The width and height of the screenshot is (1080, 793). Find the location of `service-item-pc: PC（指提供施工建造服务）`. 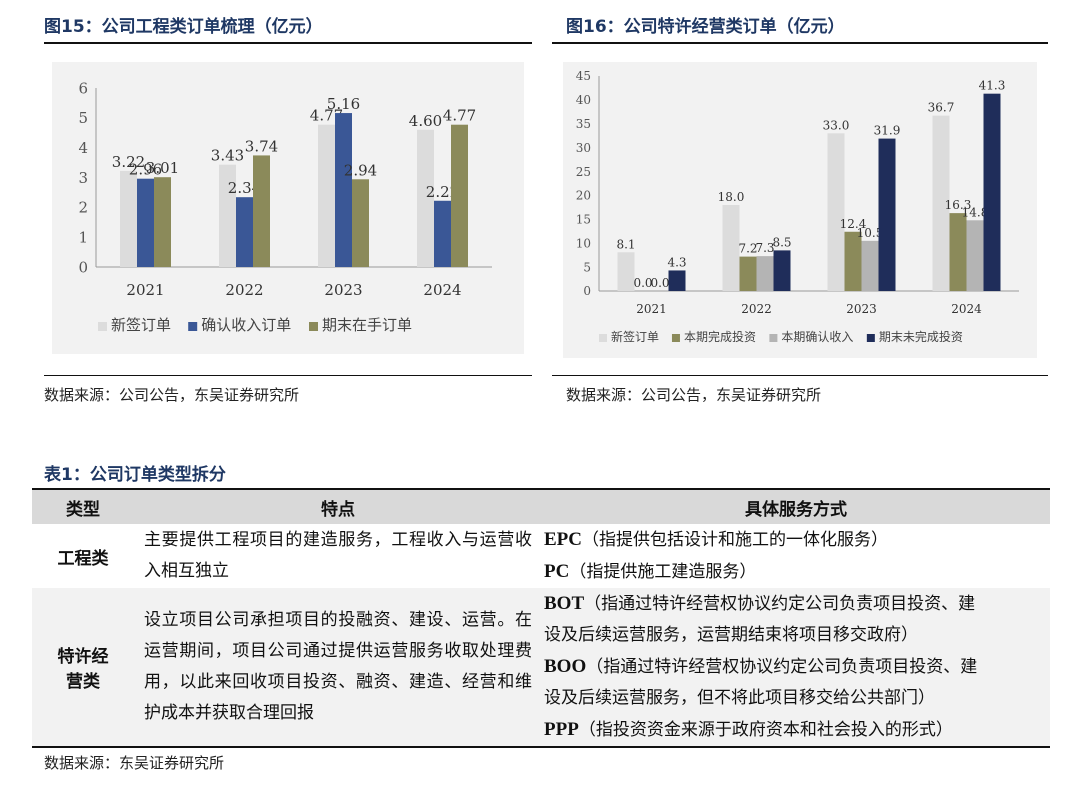

service-item-pc: PC（指提供施工建造服务） is located at coordinates (797, 572).